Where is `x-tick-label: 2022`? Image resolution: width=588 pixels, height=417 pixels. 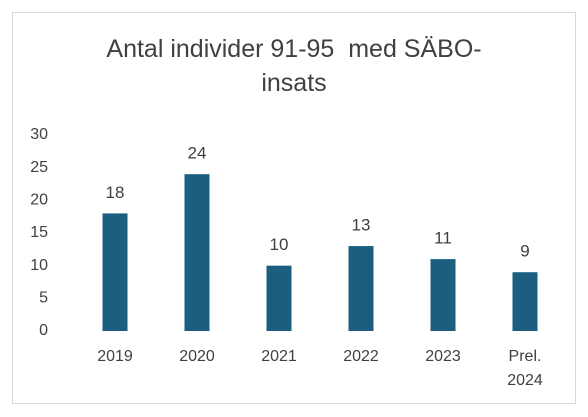 x-tick-label: 2022 is located at coordinates (361, 356).